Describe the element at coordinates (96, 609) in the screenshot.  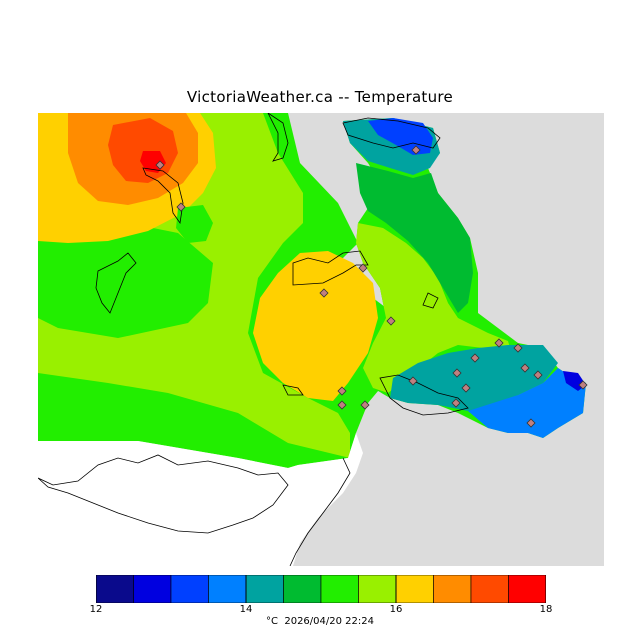
I see `legend-tick-12: 12` at that location.